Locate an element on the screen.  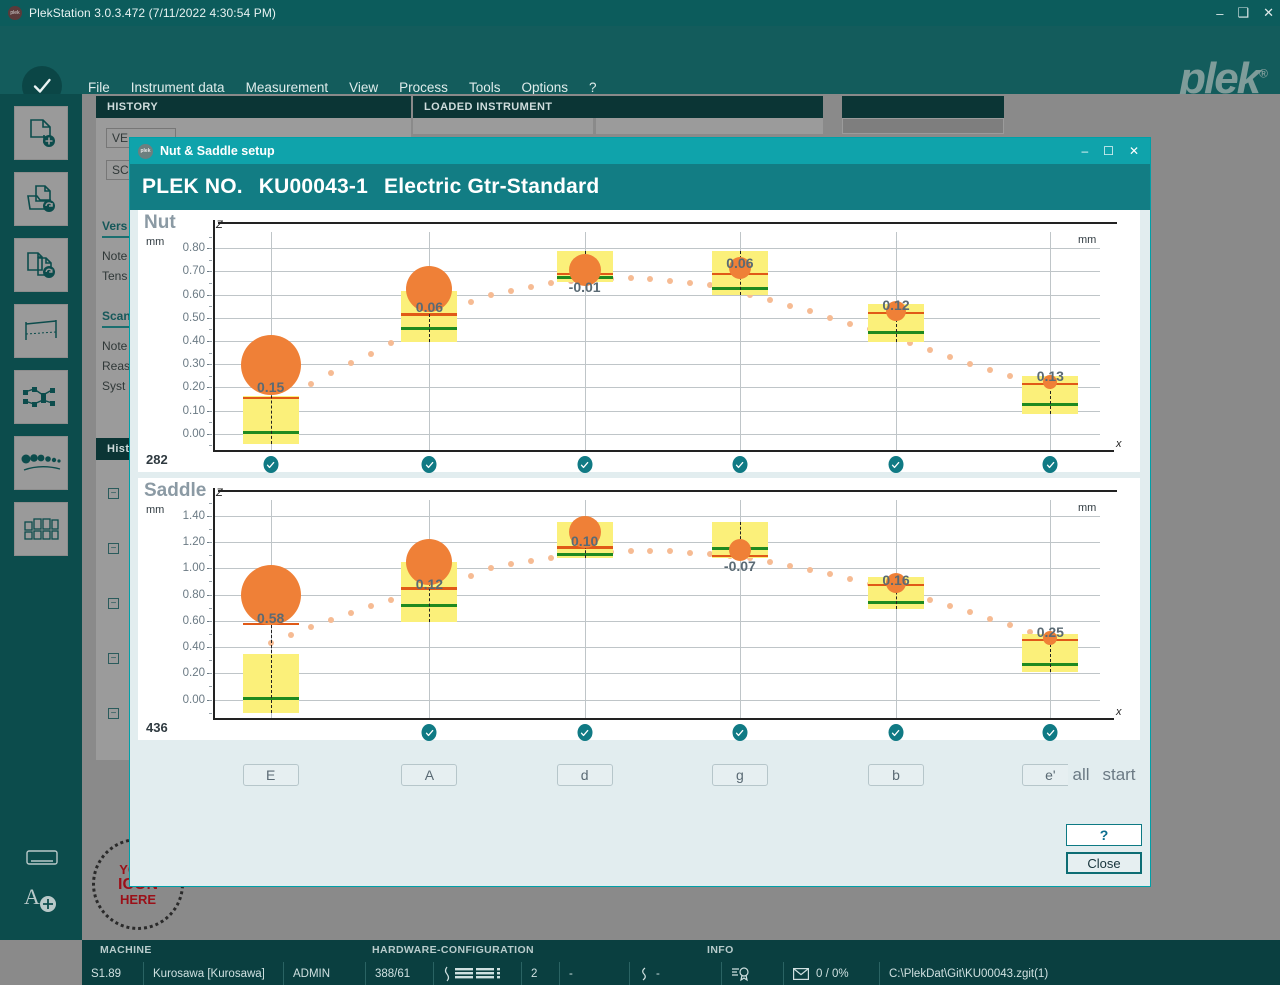
dots-curve-icon is located at coordinates (41, 463).